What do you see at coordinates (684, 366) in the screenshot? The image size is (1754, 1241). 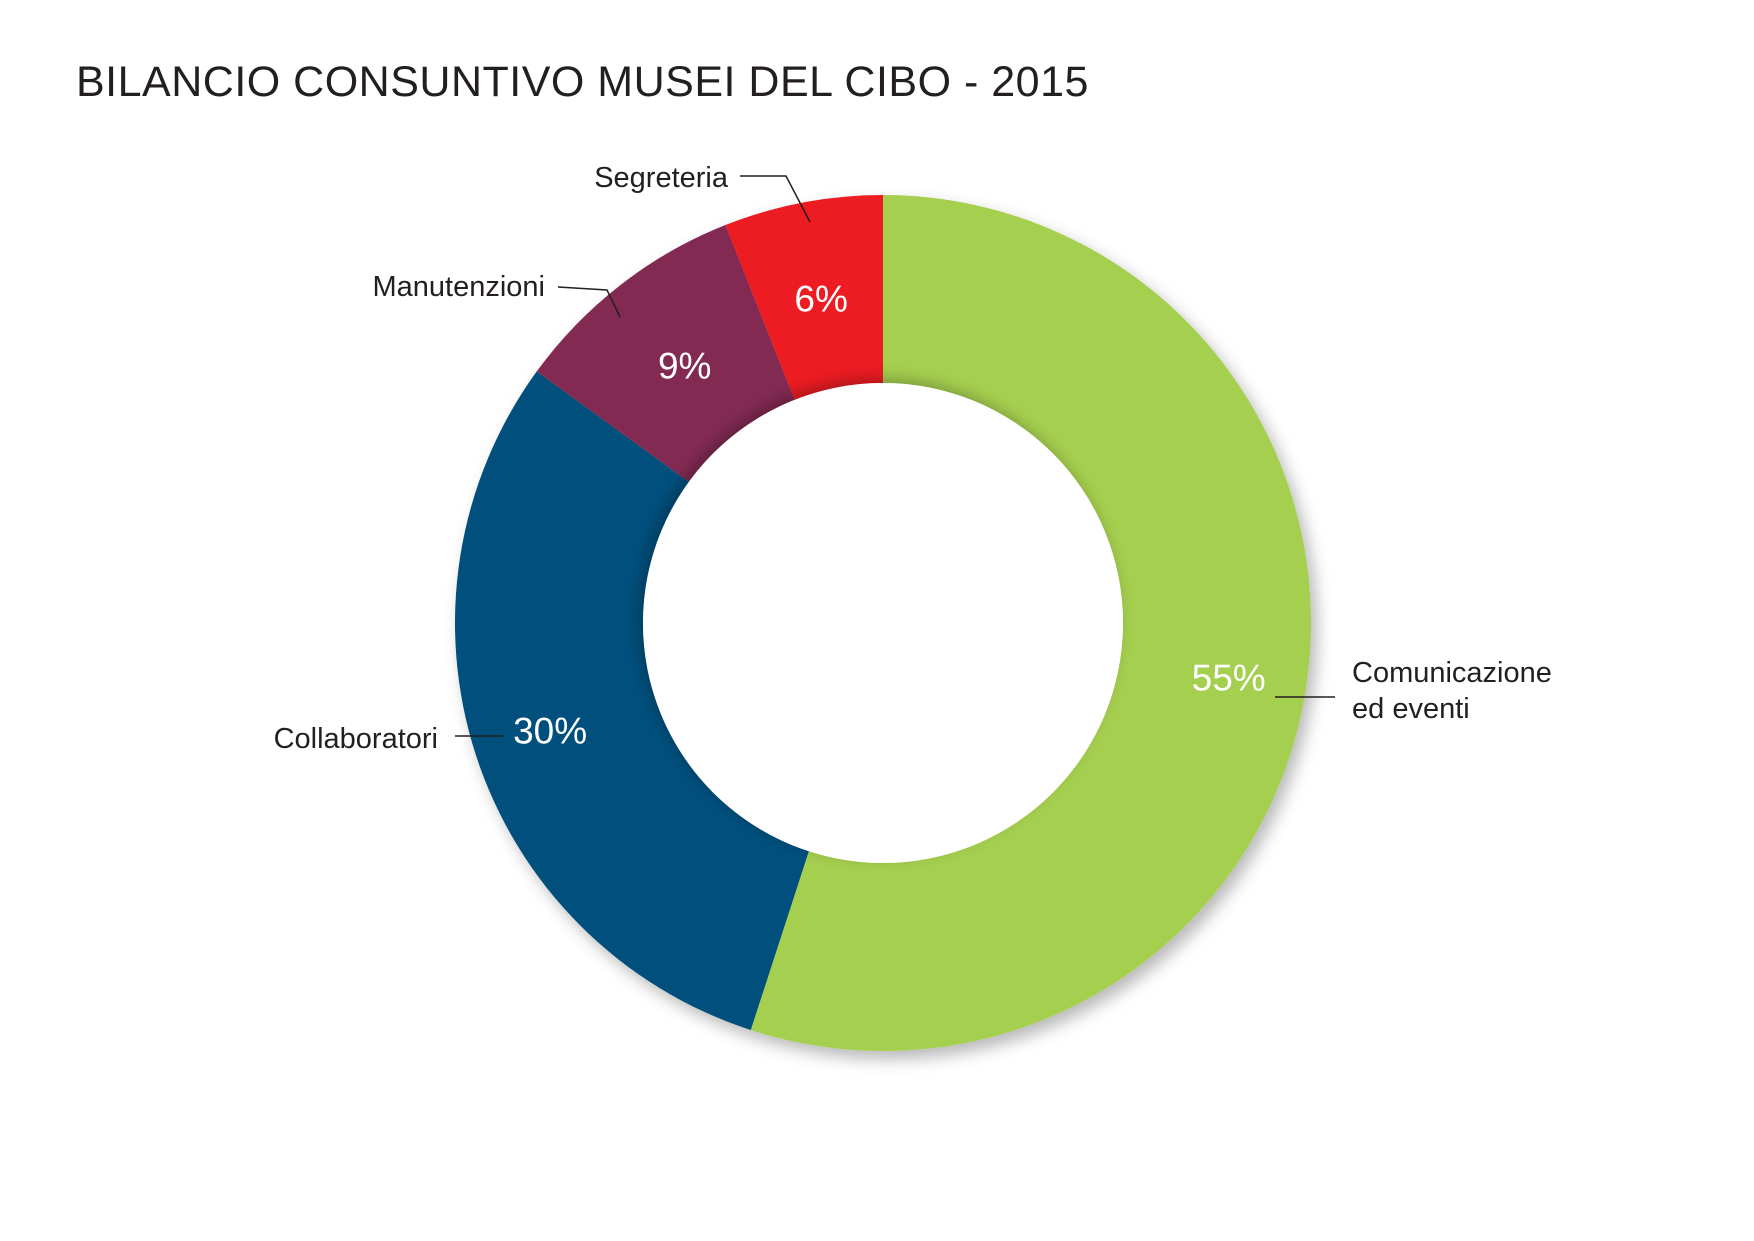 I see `slice-3-value-label: 9%` at bounding box center [684, 366].